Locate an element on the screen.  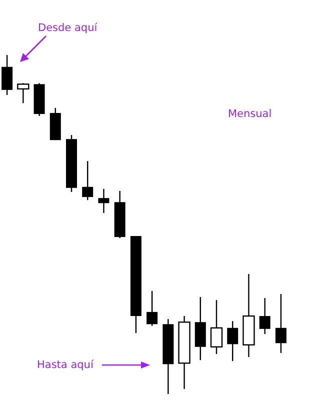
annotation: Mensual is located at coordinates (250, 114).